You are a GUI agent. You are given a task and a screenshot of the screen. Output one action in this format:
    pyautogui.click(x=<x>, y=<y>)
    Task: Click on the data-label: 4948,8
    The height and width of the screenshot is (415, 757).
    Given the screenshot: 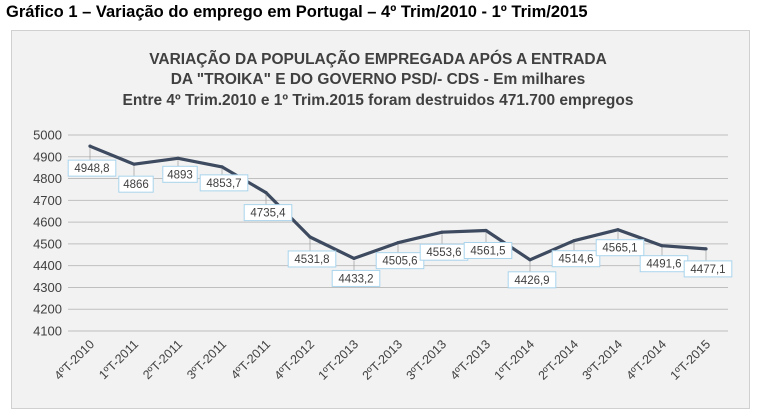 What is the action you would take?
    pyautogui.click(x=91, y=169)
    